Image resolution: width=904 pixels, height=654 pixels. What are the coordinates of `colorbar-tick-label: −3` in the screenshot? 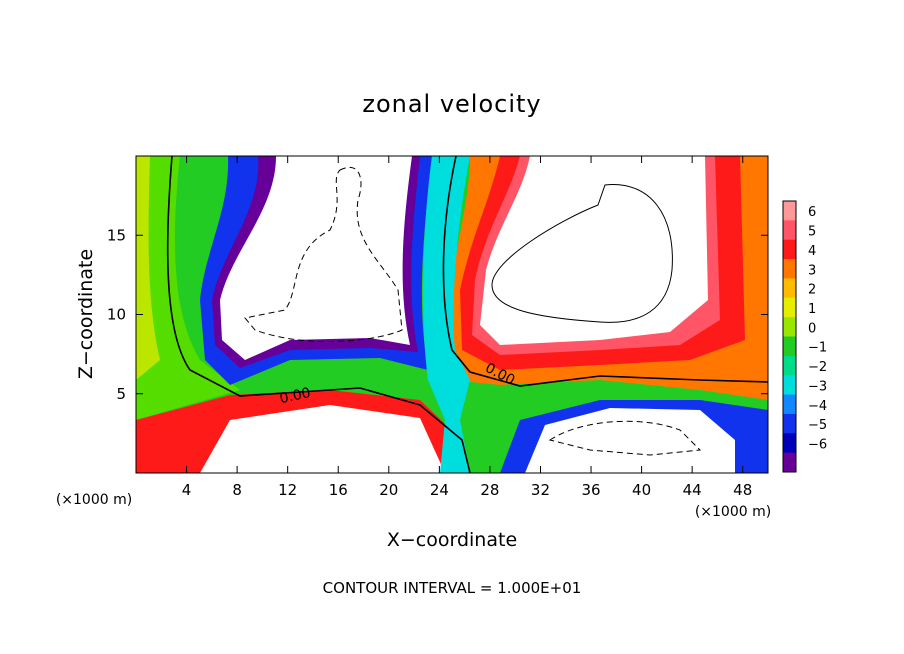 It's located at (817, 386).